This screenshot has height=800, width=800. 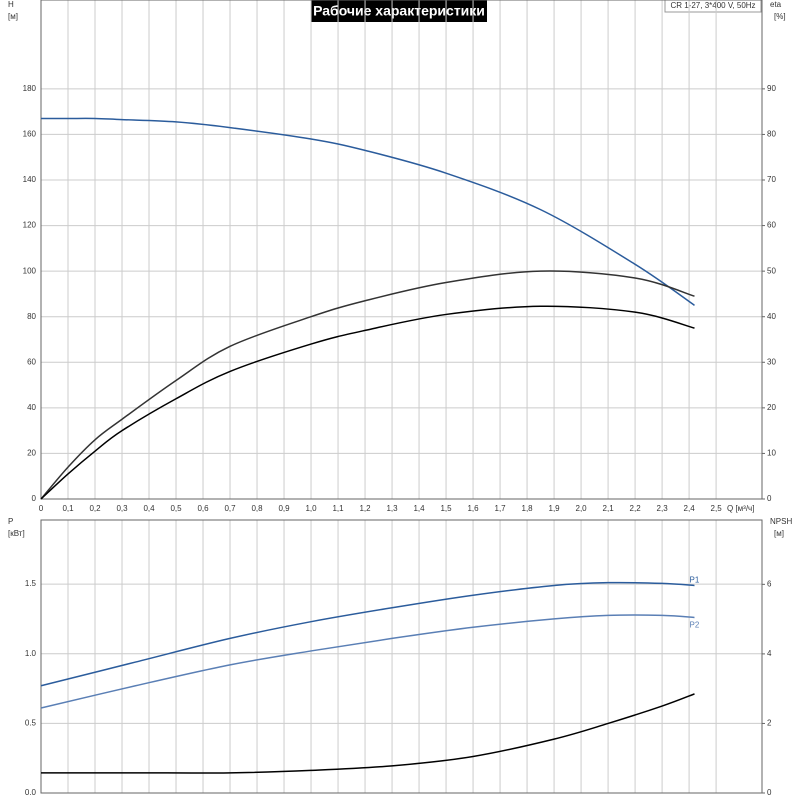 I want to click on x-tick-label: 0,5, so click(x=176, y=508).